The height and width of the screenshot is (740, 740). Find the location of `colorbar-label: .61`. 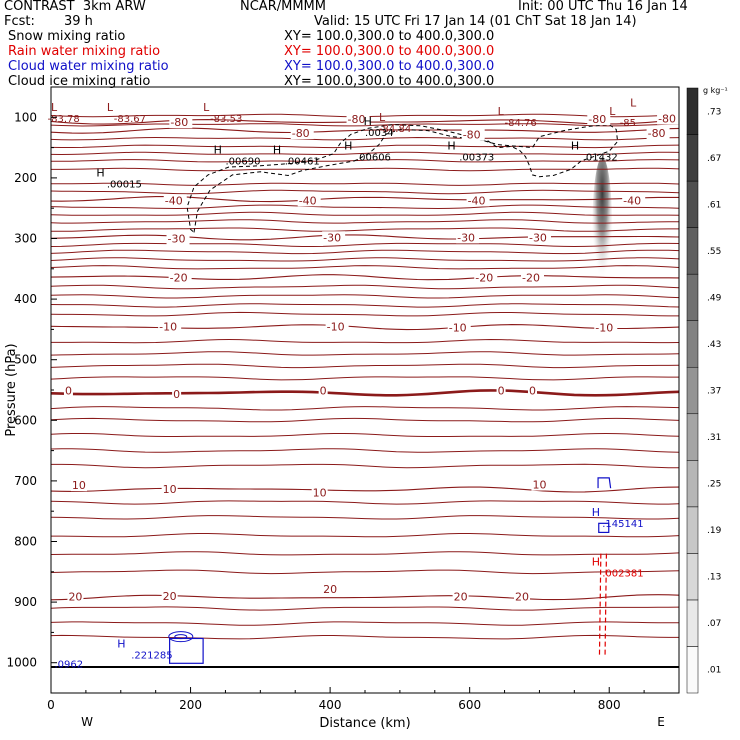

colorbar-label: .61 is located at coordinates (714, 205).